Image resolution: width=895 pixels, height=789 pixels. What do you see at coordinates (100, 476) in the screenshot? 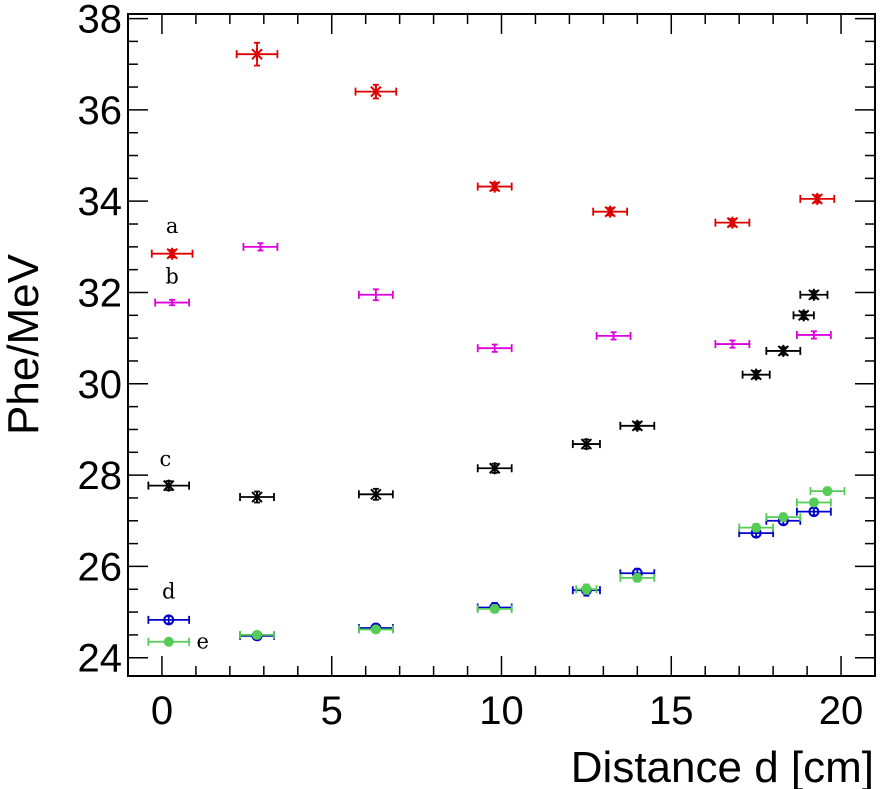
I see `y-tick-label: 28` at bounding box center [100, 476].